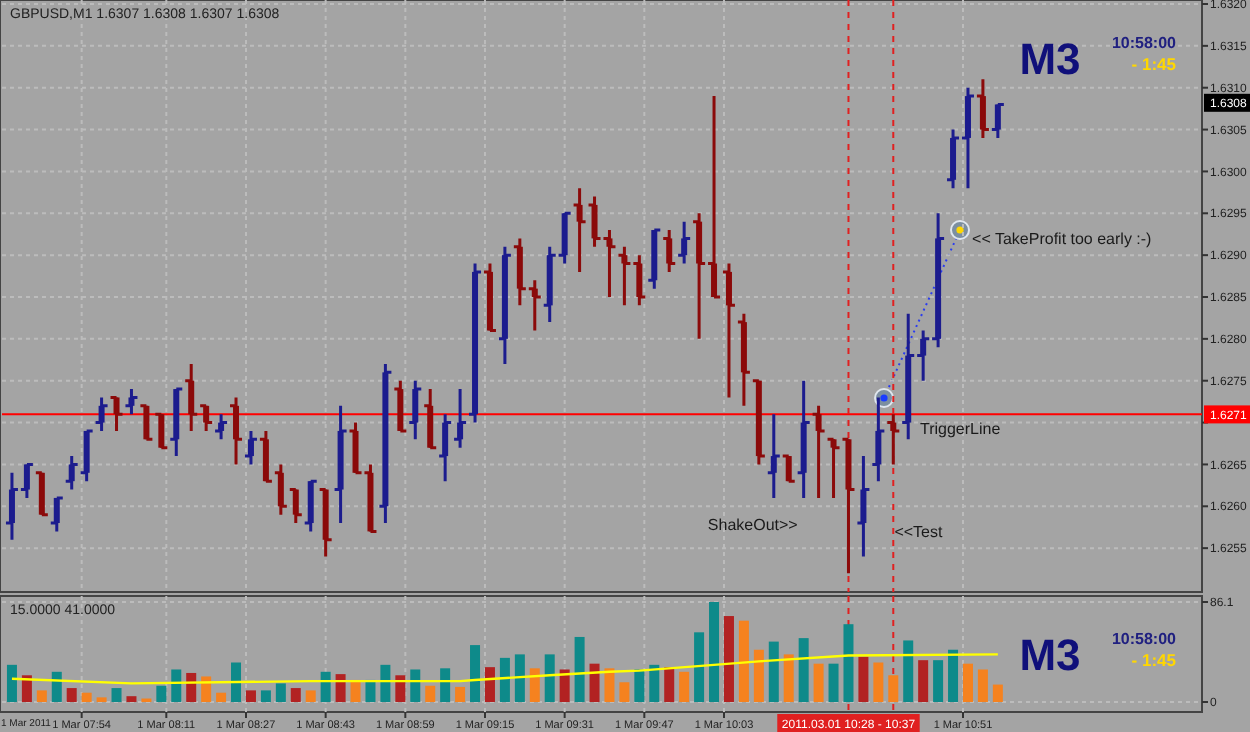 The height and width of the screenshot is (732, 1250). Describe the element at coordinates (919, 531) in the screenshot. I see `annotation: <<Test` at that location.